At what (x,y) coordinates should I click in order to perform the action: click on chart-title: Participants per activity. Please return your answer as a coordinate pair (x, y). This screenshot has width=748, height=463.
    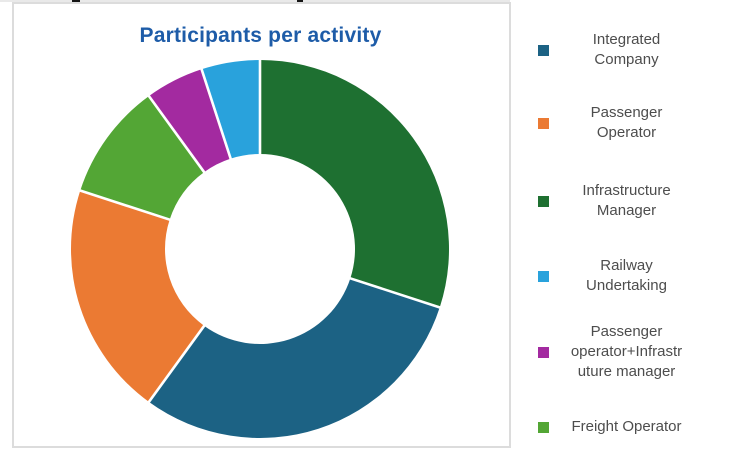
    Looking at the image, I should click on (260, 35).